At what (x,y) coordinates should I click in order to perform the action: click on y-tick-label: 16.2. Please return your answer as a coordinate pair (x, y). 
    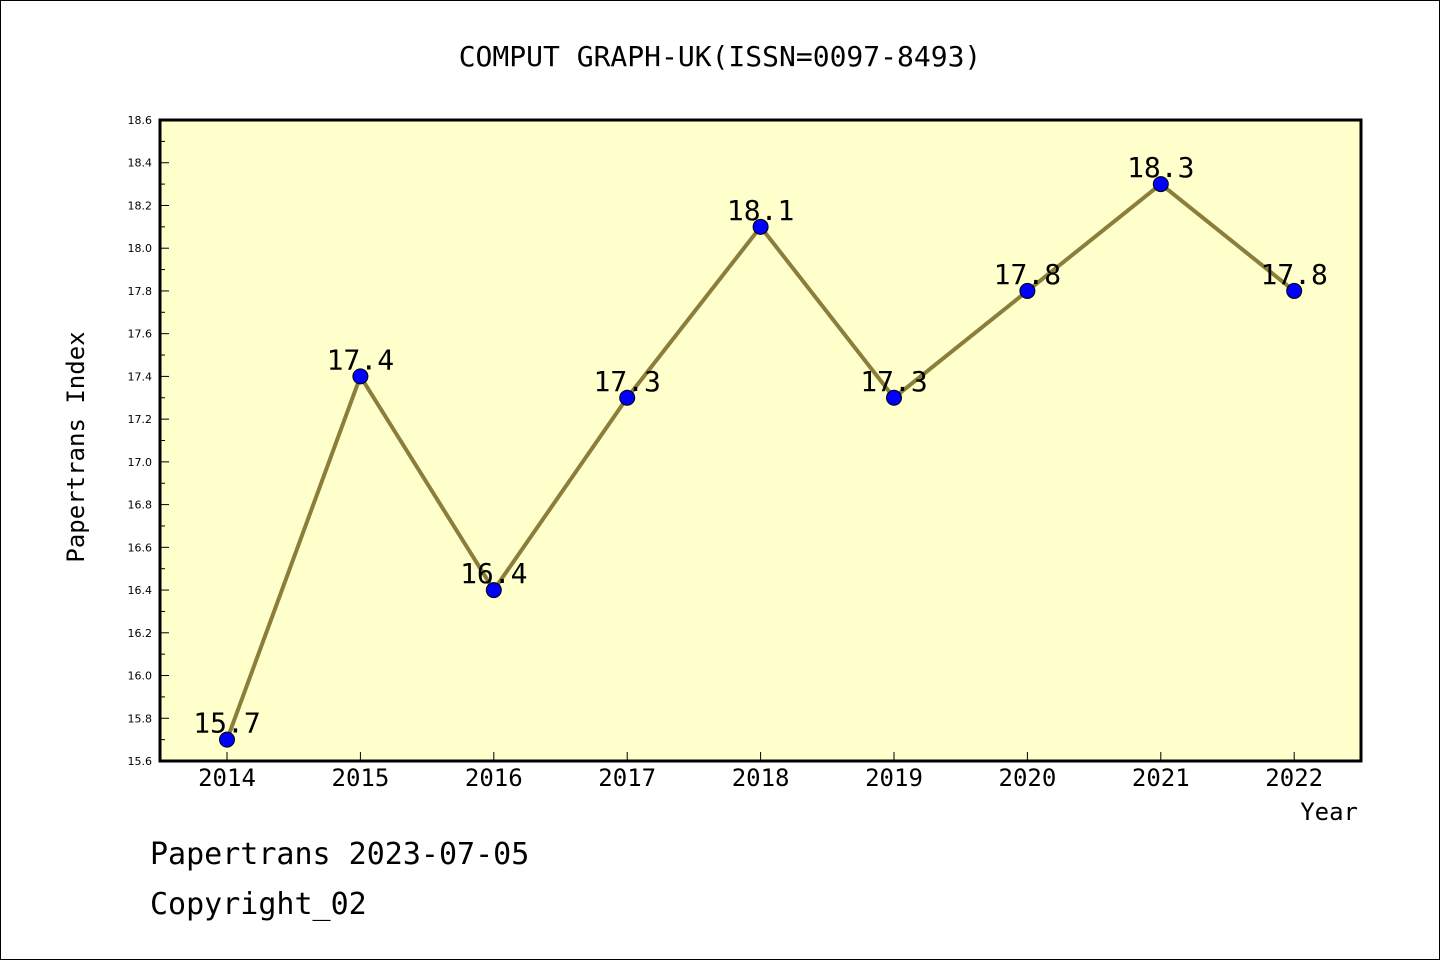
    Looking at the image, I should click on (140, 633).